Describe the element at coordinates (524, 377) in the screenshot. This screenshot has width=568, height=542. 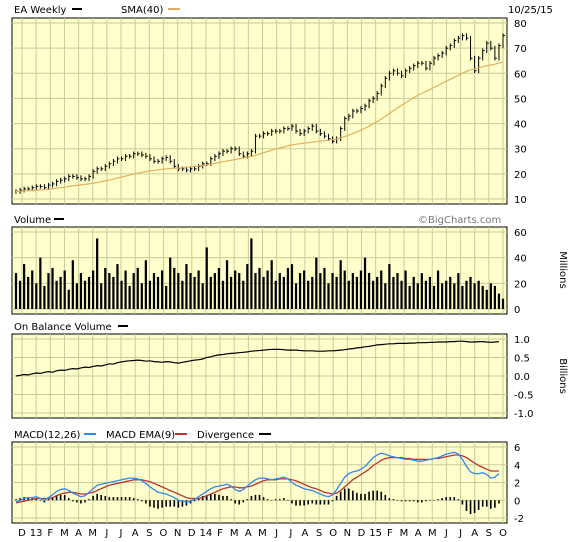
I see `obv-y-ticks: -1.0 -0.5 0.0 0.5 1.0` at that location.